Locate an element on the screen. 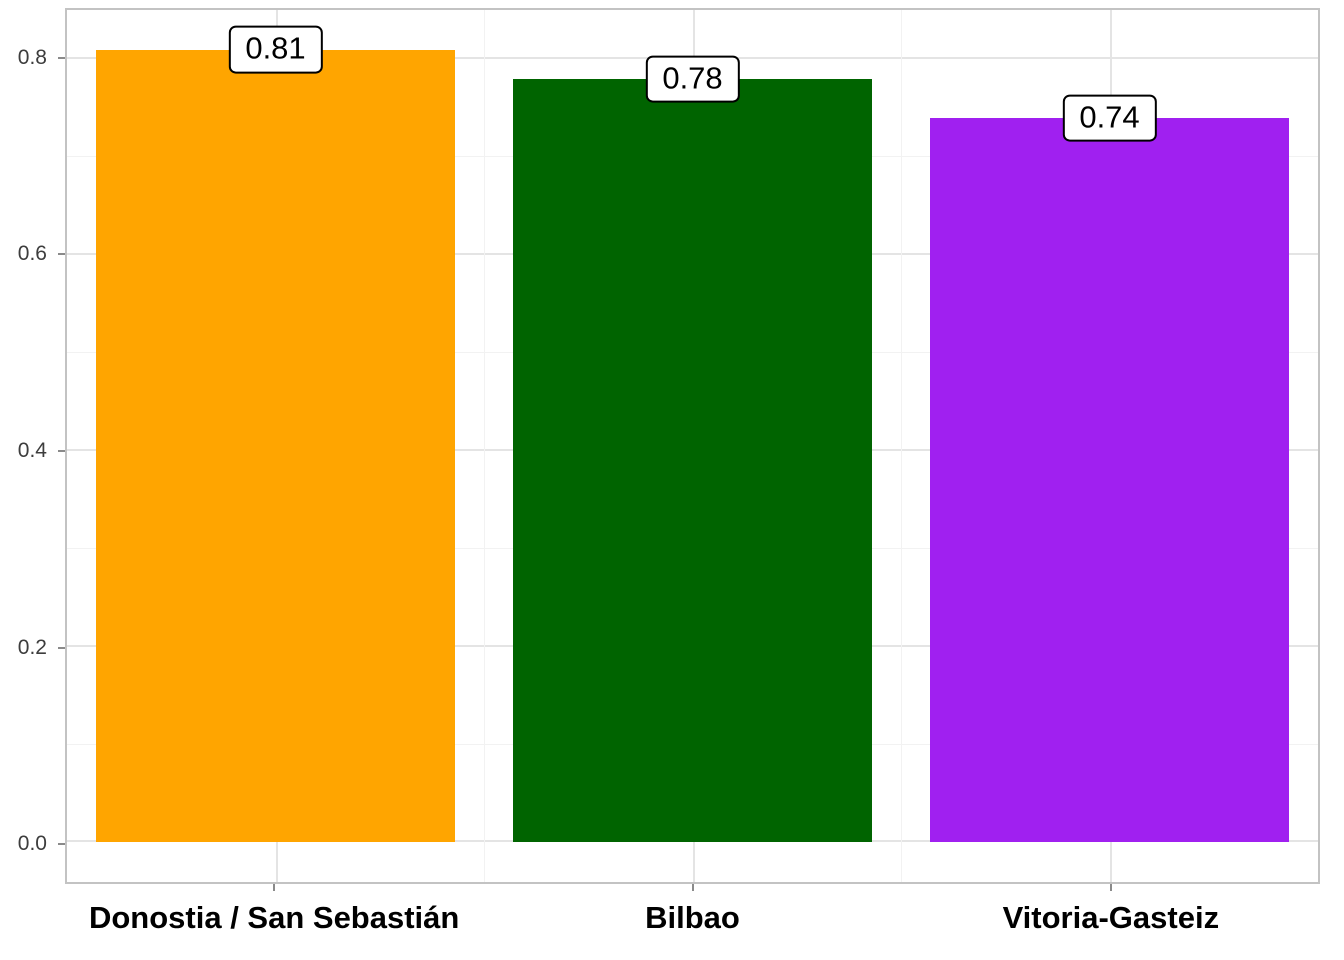 This screenshot has height=960, width=1344. y-tick-label: 0.8 is located at coordinates (32, 57).